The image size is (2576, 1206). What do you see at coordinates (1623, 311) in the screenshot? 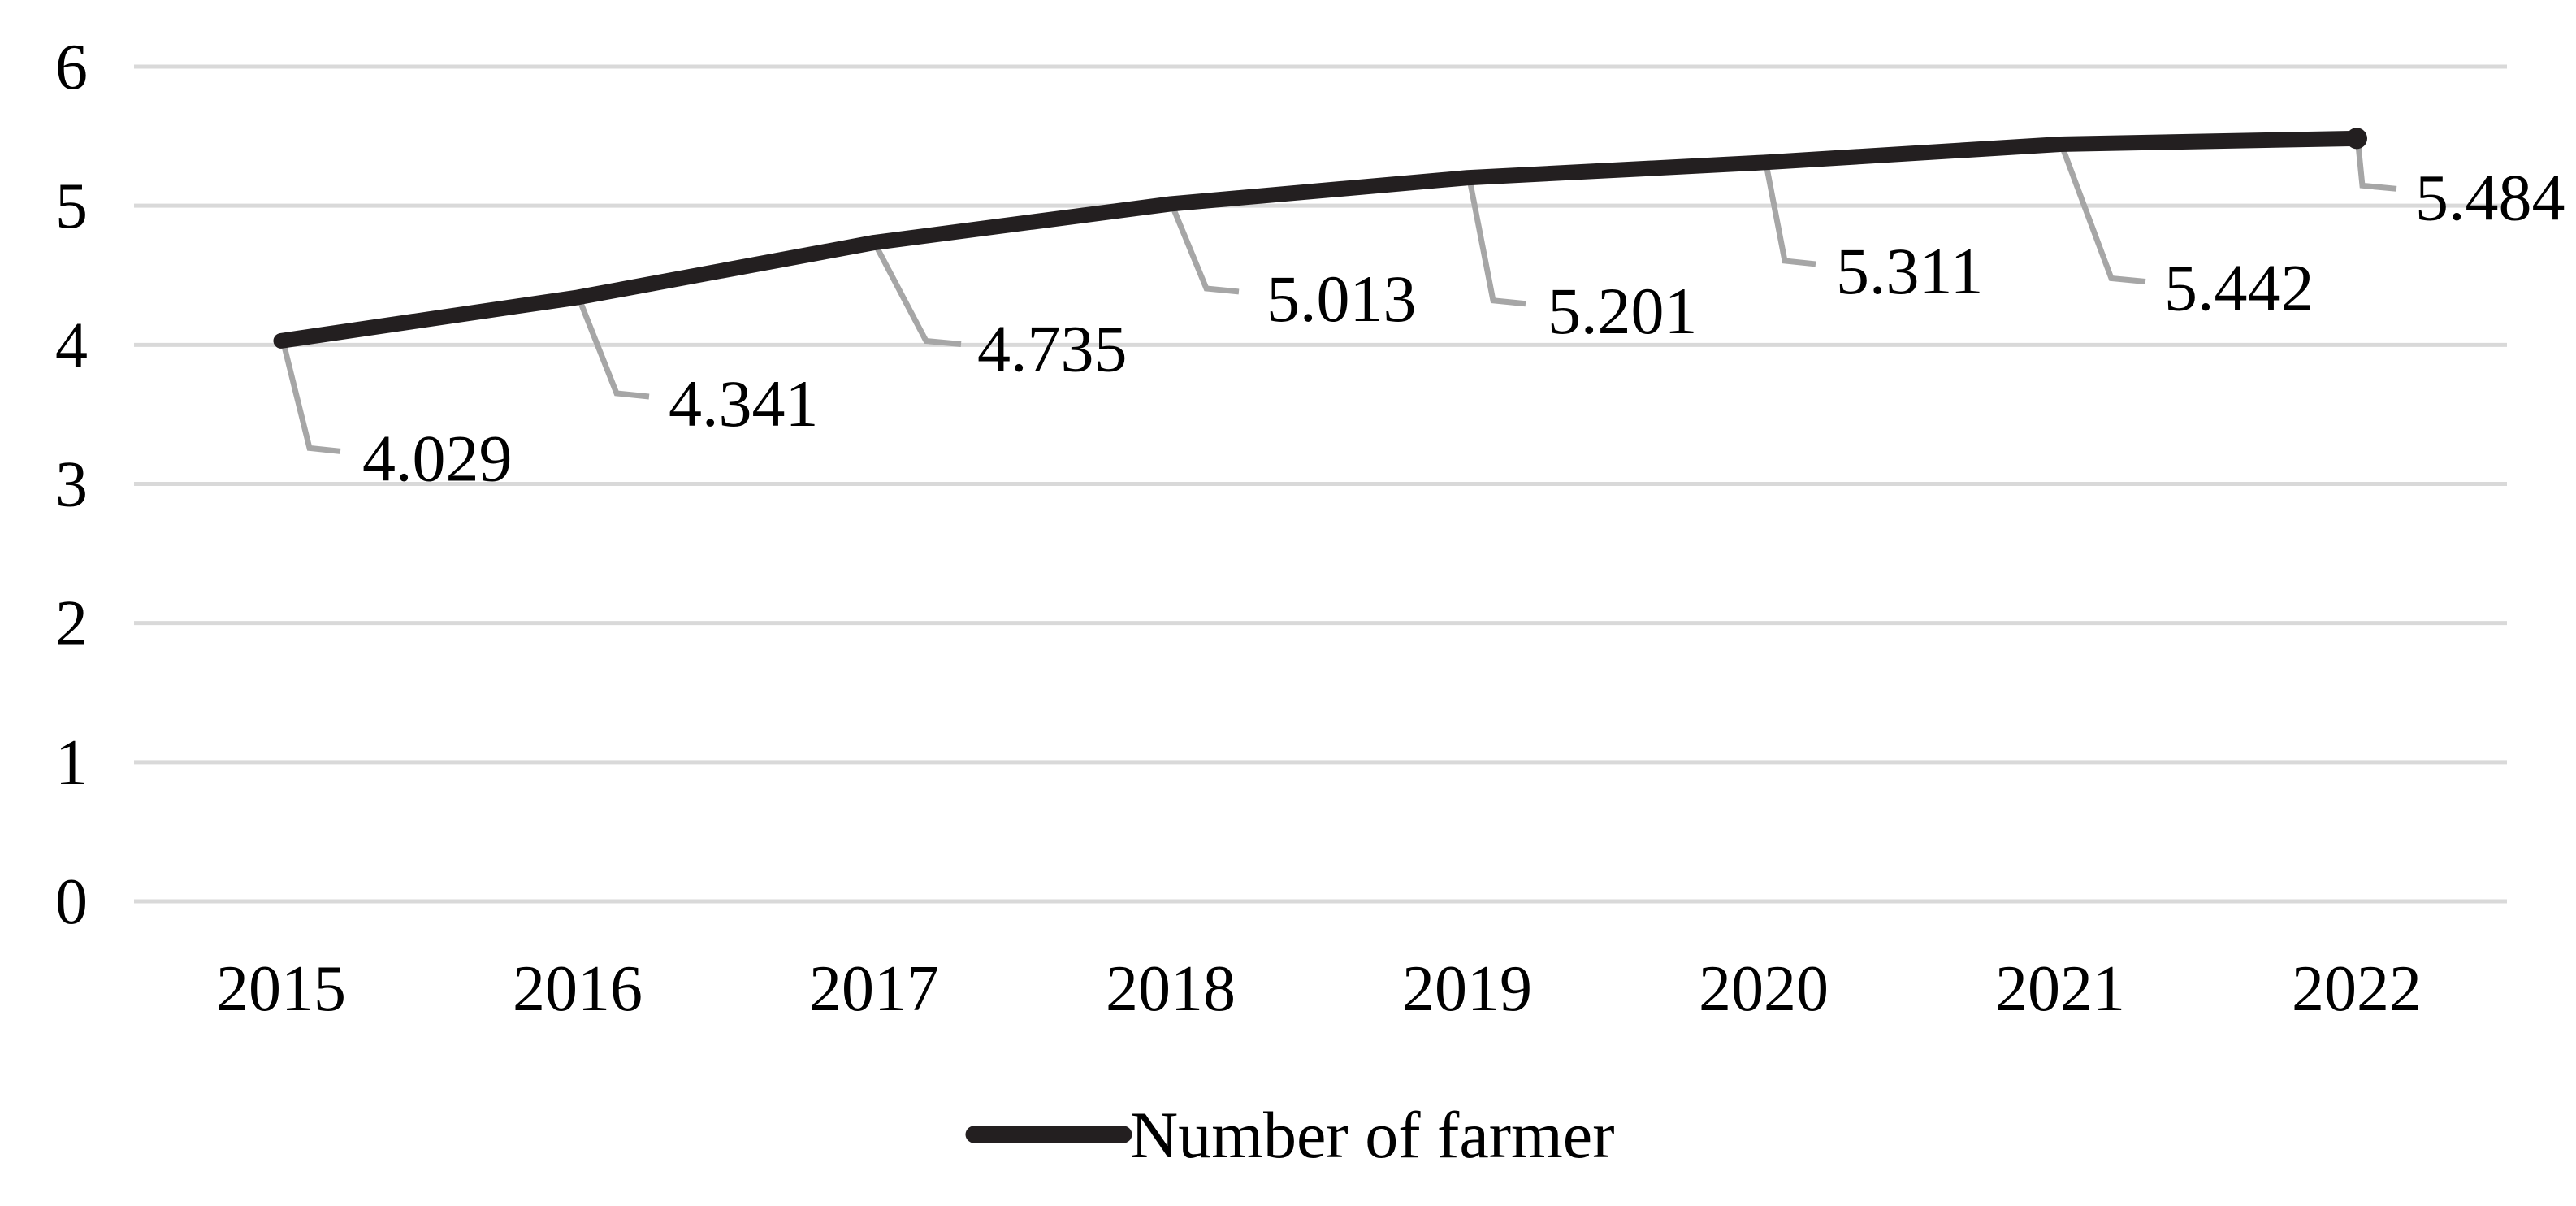
I see `data-label: 5.201` at bounding box center [1623, 311].